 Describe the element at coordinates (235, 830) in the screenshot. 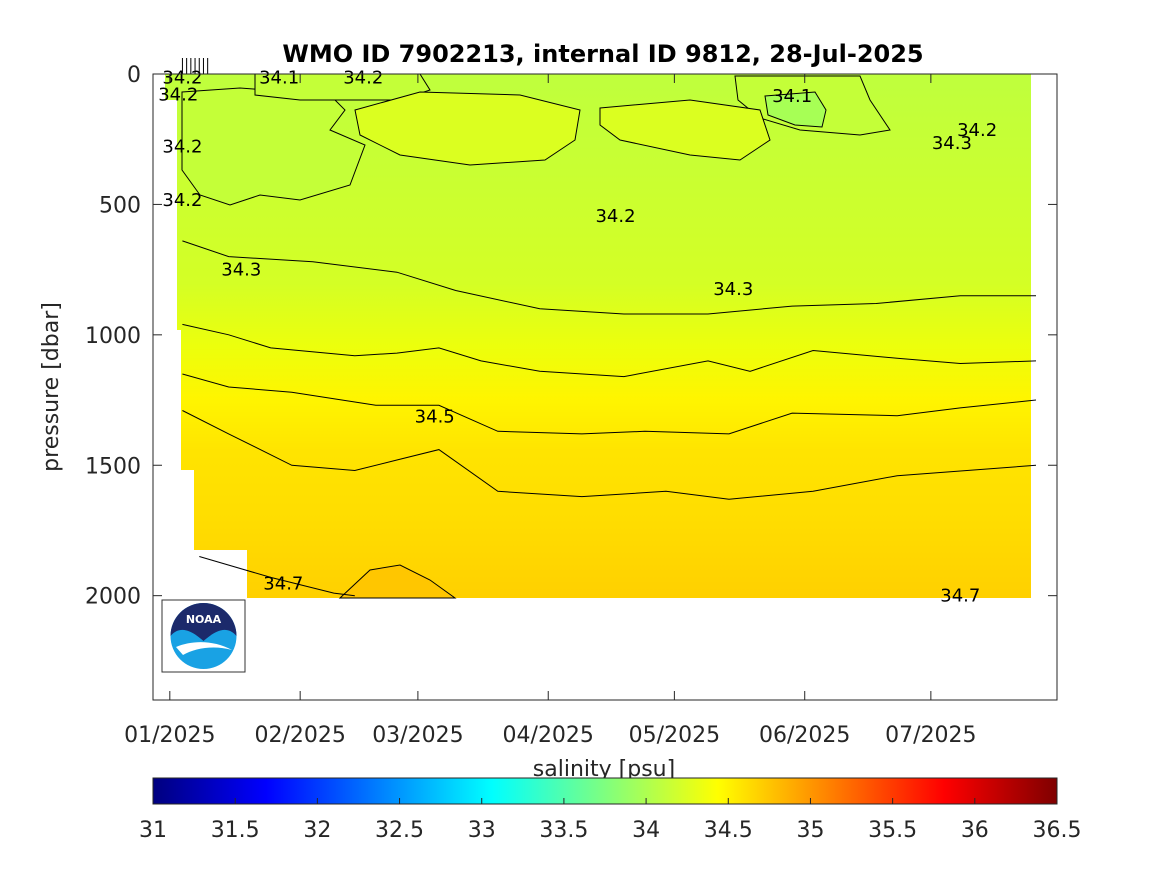

I see `colorbar-tick-label: 31.5` at that location.